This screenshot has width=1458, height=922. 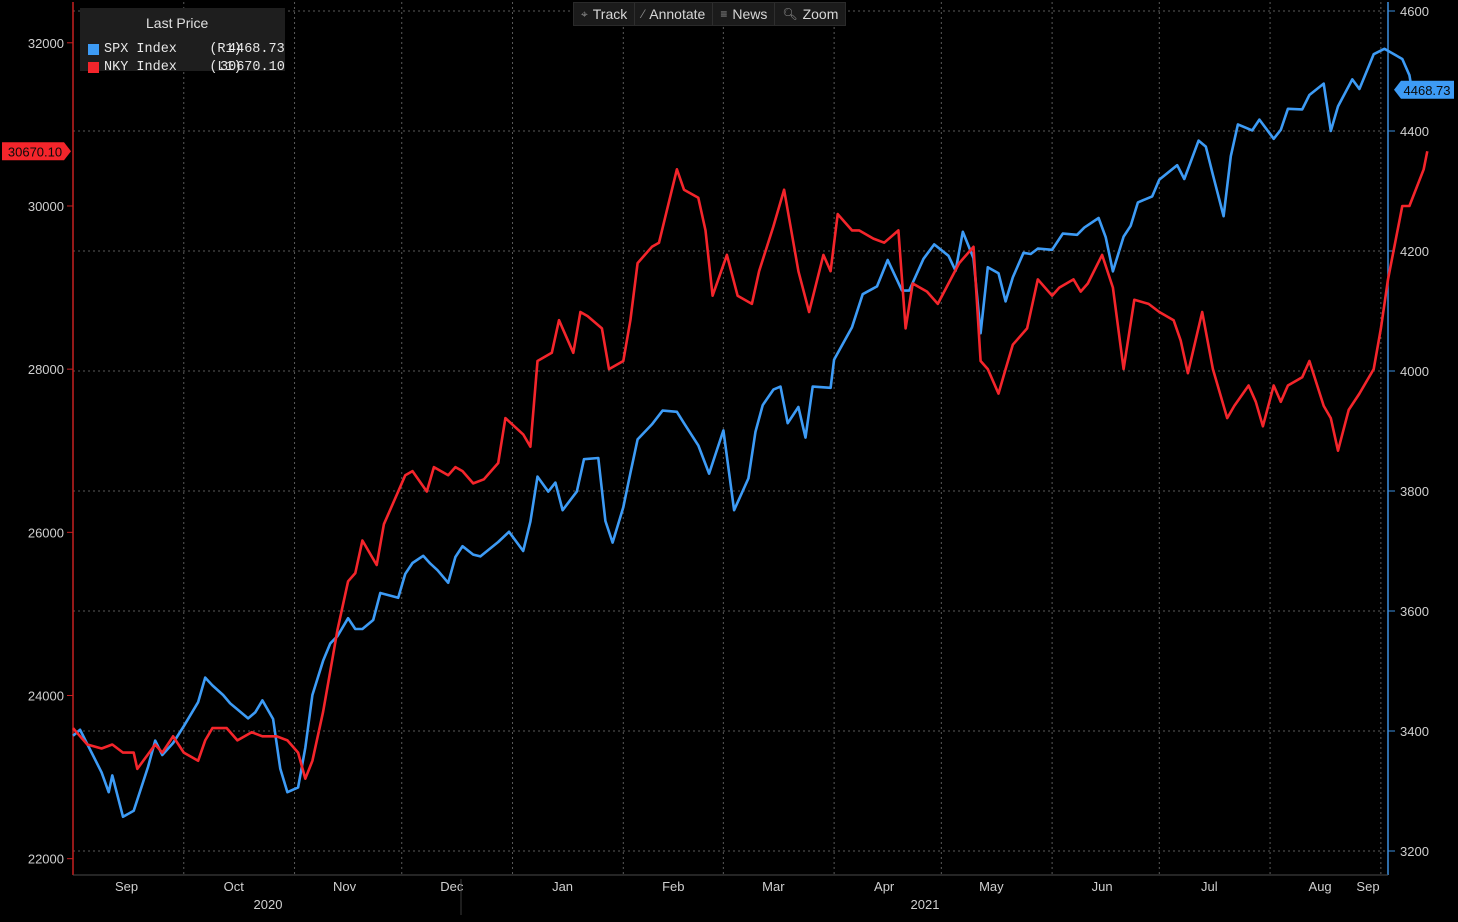 What do you see at coordinates (225, 49) in the screenshot?
I see `legend-spx-axis: (R1)` at bounding box center [225, 49].